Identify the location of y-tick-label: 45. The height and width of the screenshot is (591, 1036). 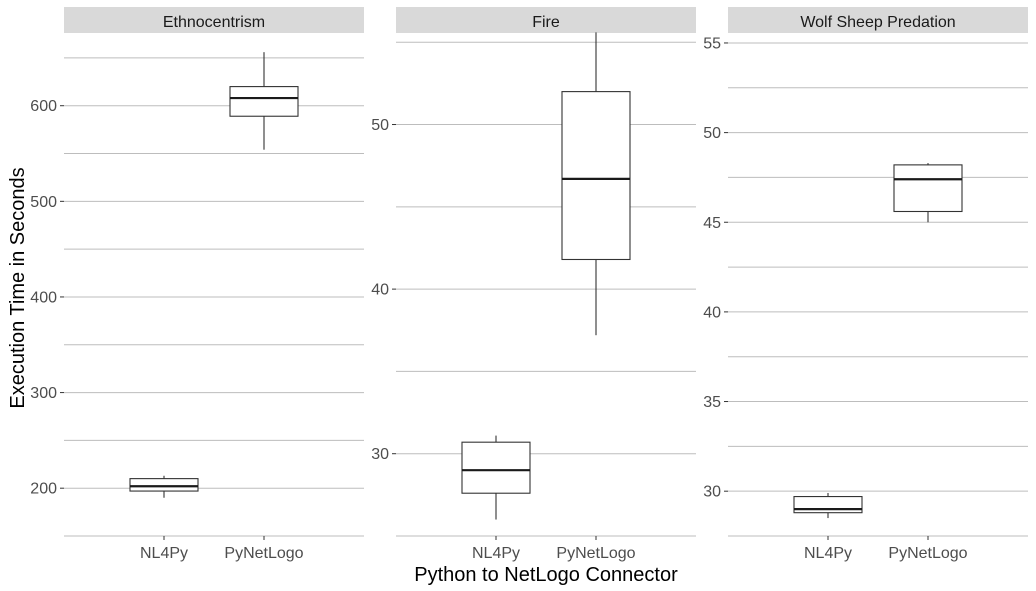
(712, 223).